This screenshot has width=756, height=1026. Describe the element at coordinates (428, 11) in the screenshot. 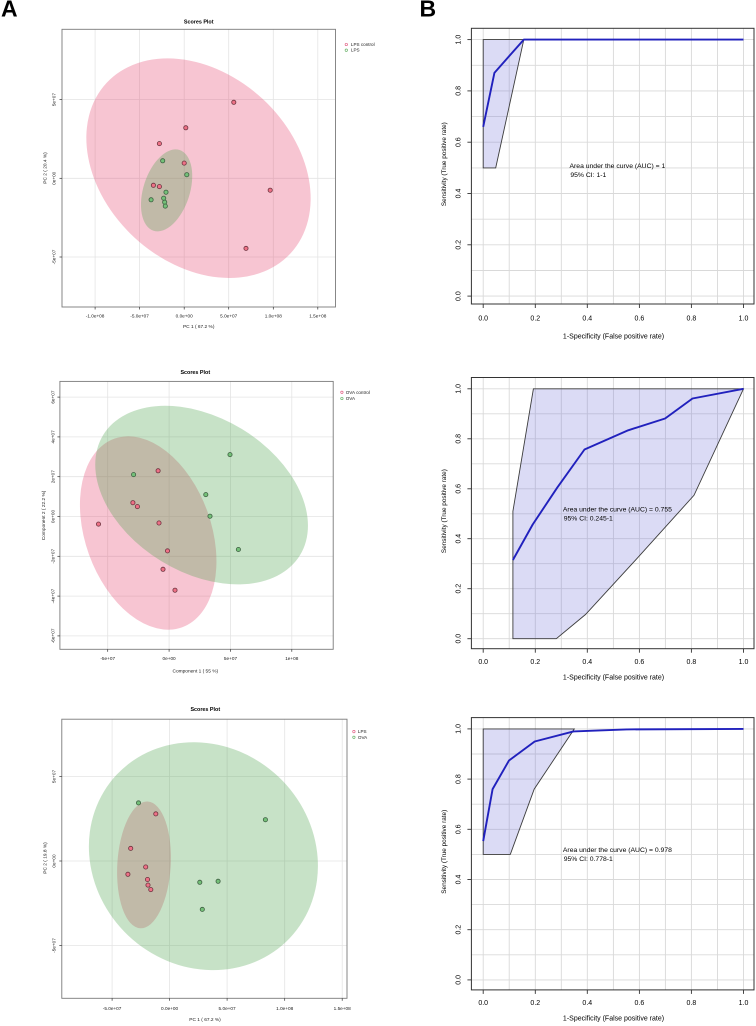

I see `svg-text: B` at that location.